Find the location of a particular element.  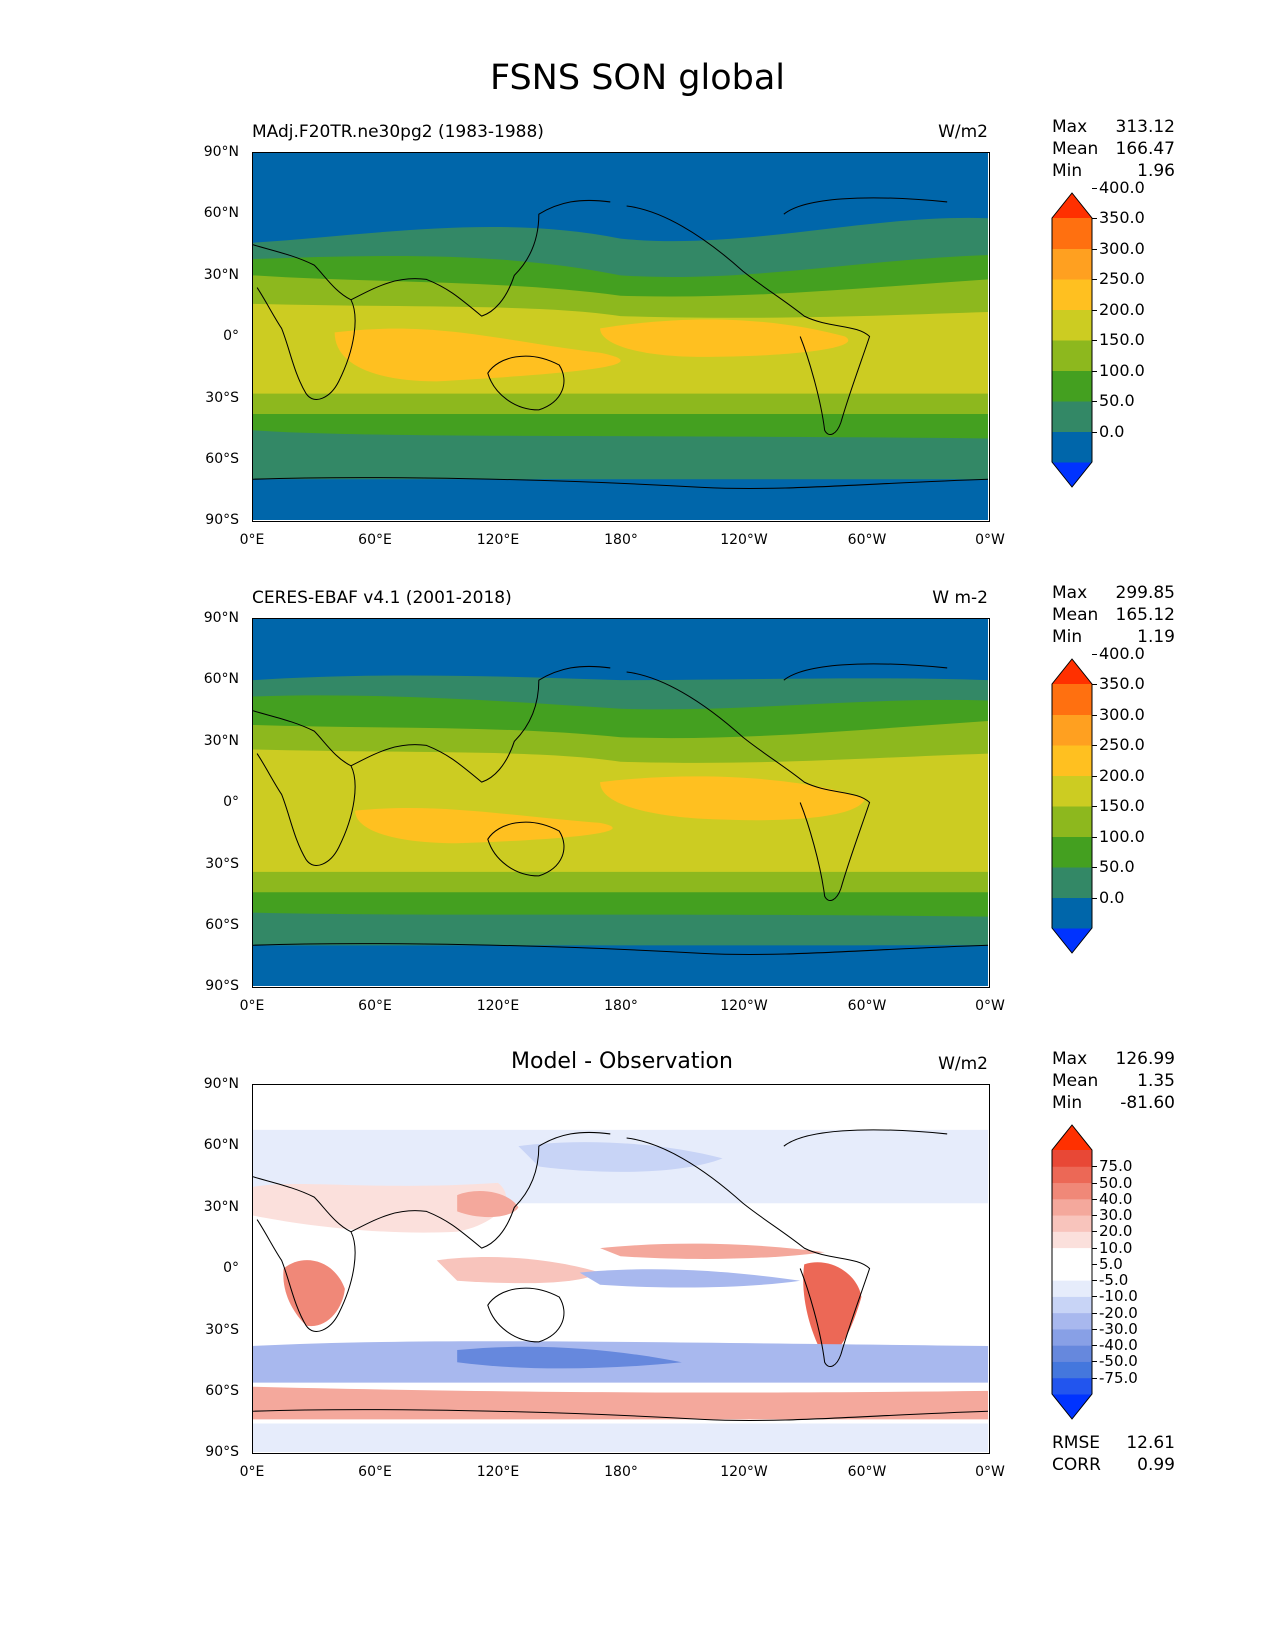

colorbar-label: 150.0 is located at coordinates (1122, 339).